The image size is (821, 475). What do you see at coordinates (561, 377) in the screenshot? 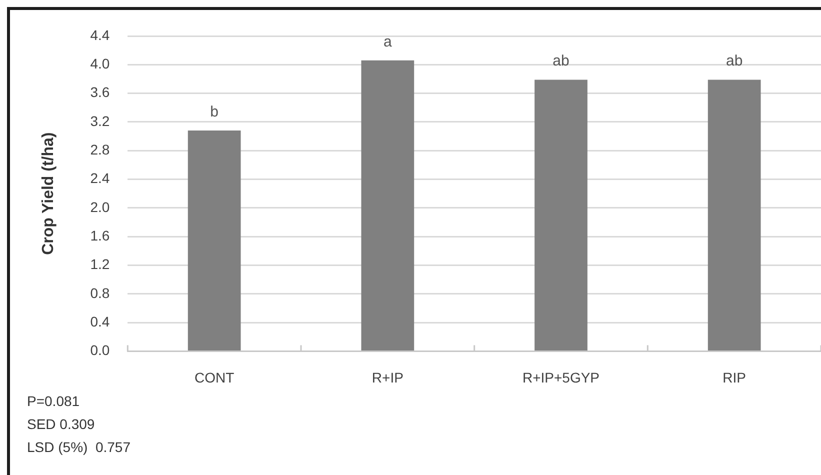
I see `x-tick-label: R+IP+5GYP` at bounding box center [561, 377].